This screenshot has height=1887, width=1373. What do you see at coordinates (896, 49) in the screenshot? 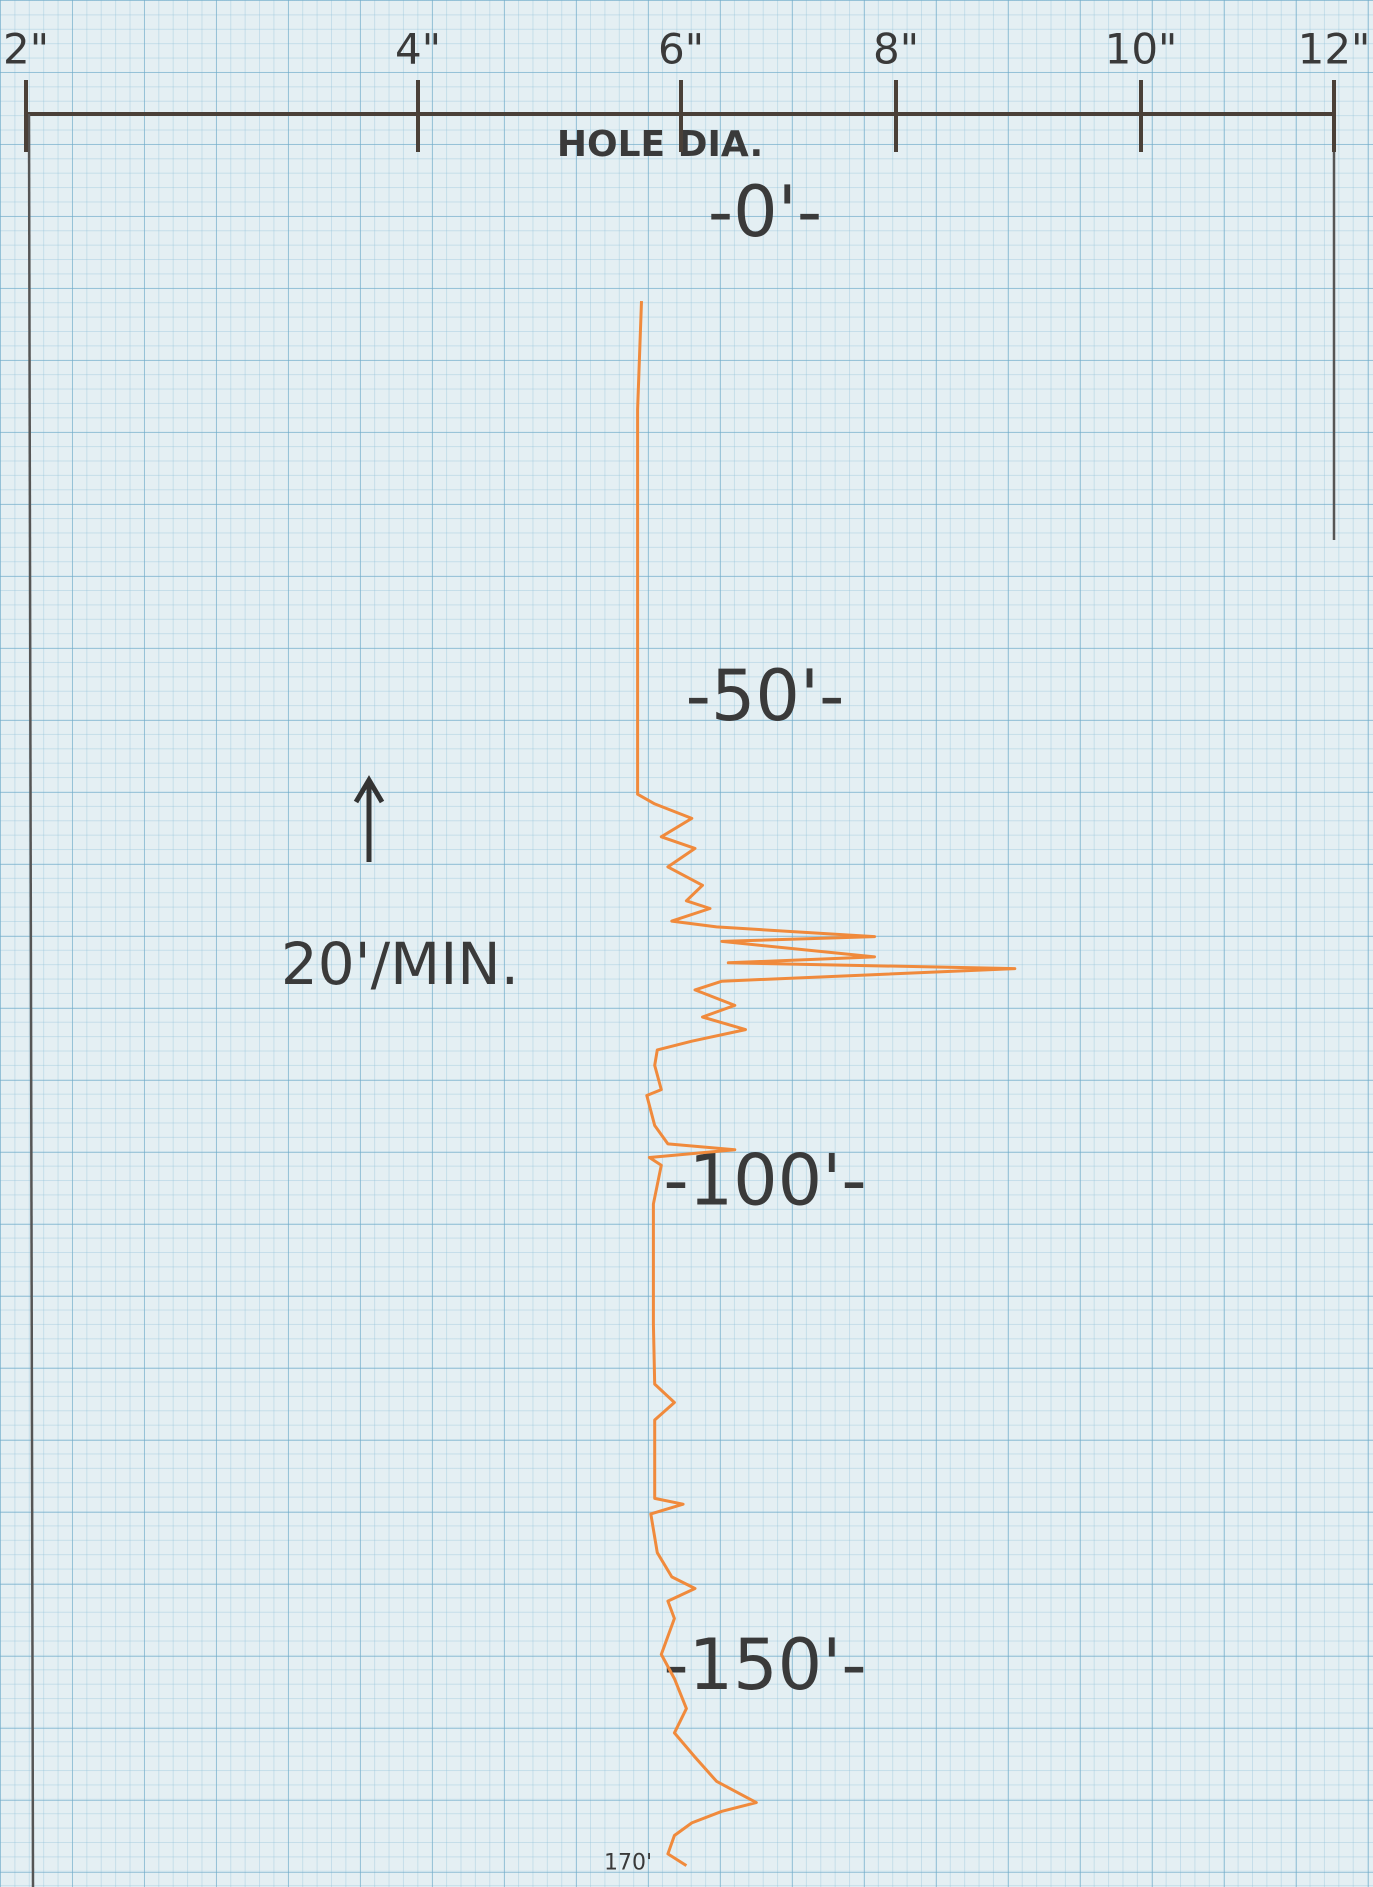
I see `x-tick-label: 8"` at bounding box center [896, 49].